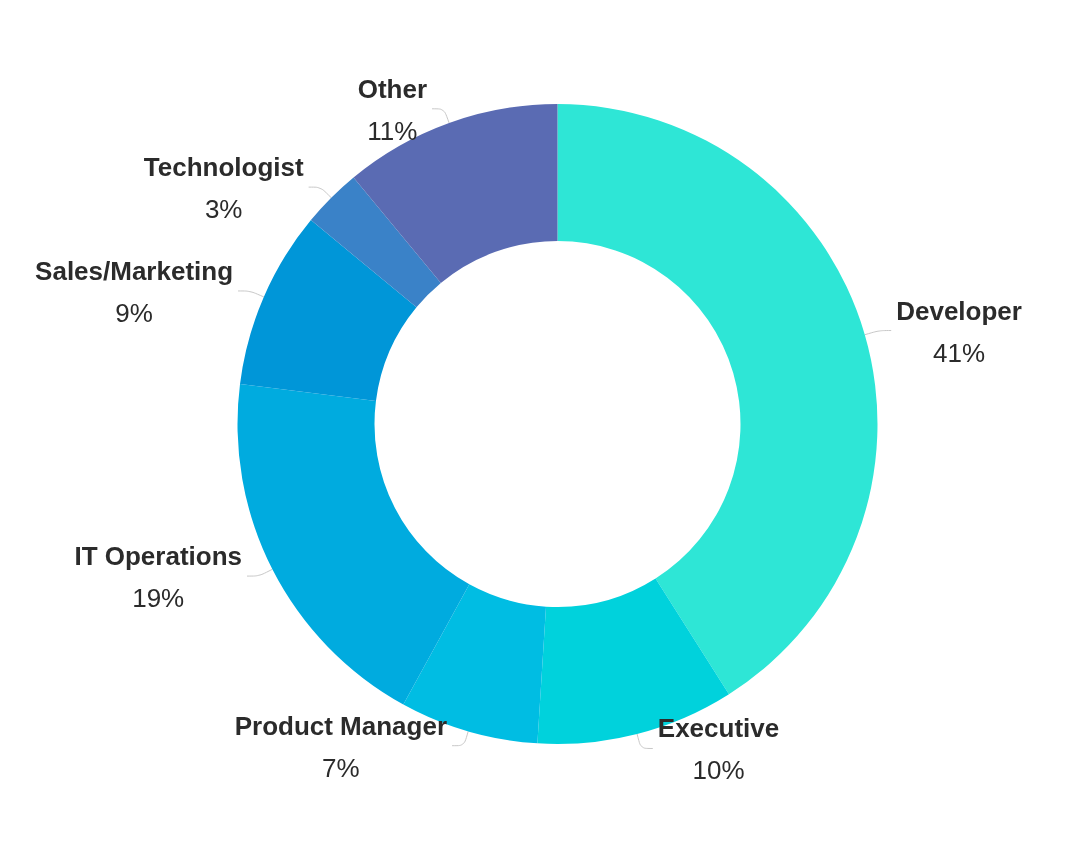 Image resolution: width=1068 pixels, height=848 pixels. Describe the element at coordinates (341, 725) in the screenshot. I see `slice-label: Product Manager` at that location.